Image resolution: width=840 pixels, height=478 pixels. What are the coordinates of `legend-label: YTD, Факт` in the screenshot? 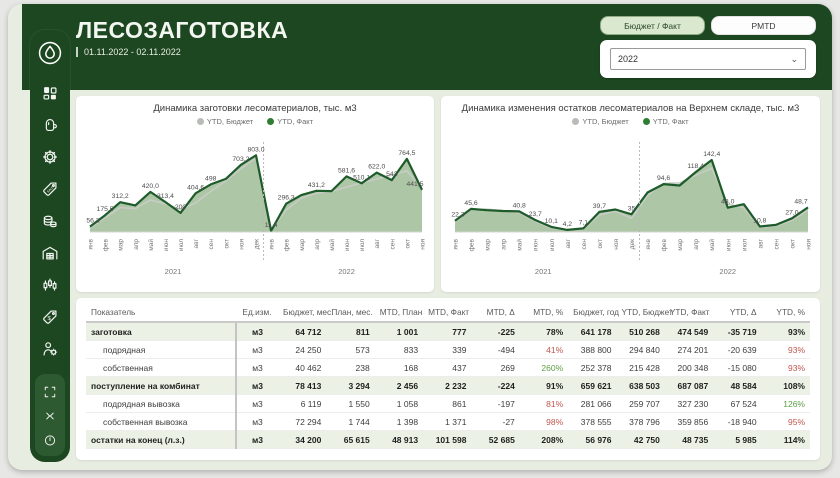 It's located at (670, 121).